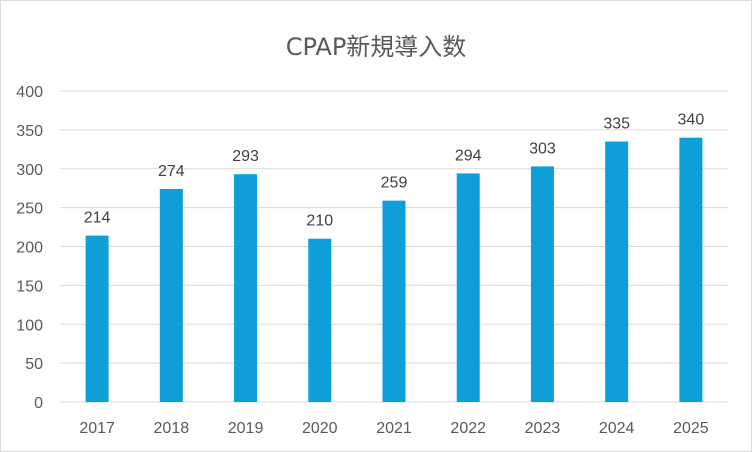  What do you see at coordinates (29, 209) in the screenshot?
I see `y-tick-label: 250` at bounding box center [29, 209].